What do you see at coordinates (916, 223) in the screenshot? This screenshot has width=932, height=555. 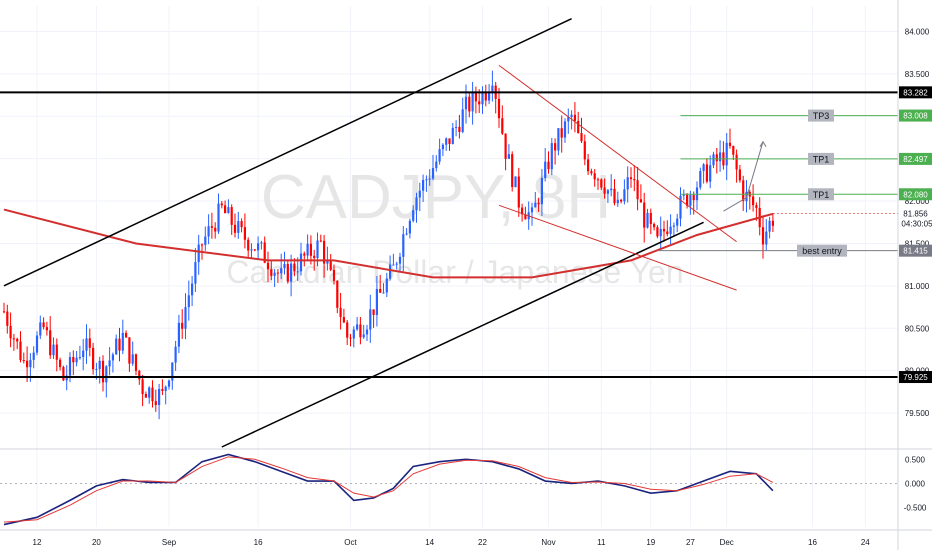 I see `countdown-label: 04:30:05` at bounding box center [916, 223].